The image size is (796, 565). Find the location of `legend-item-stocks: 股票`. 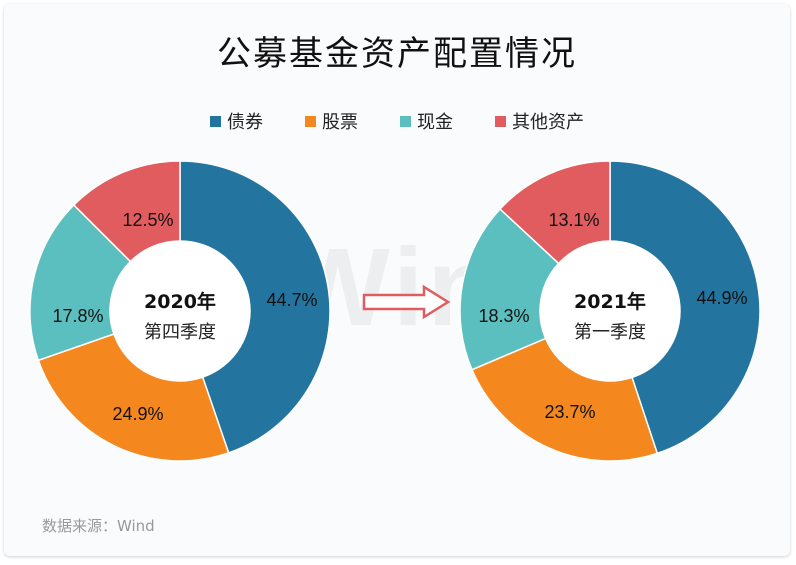

legend-item-stocks: 股票 is located at coordinates (331, 121).